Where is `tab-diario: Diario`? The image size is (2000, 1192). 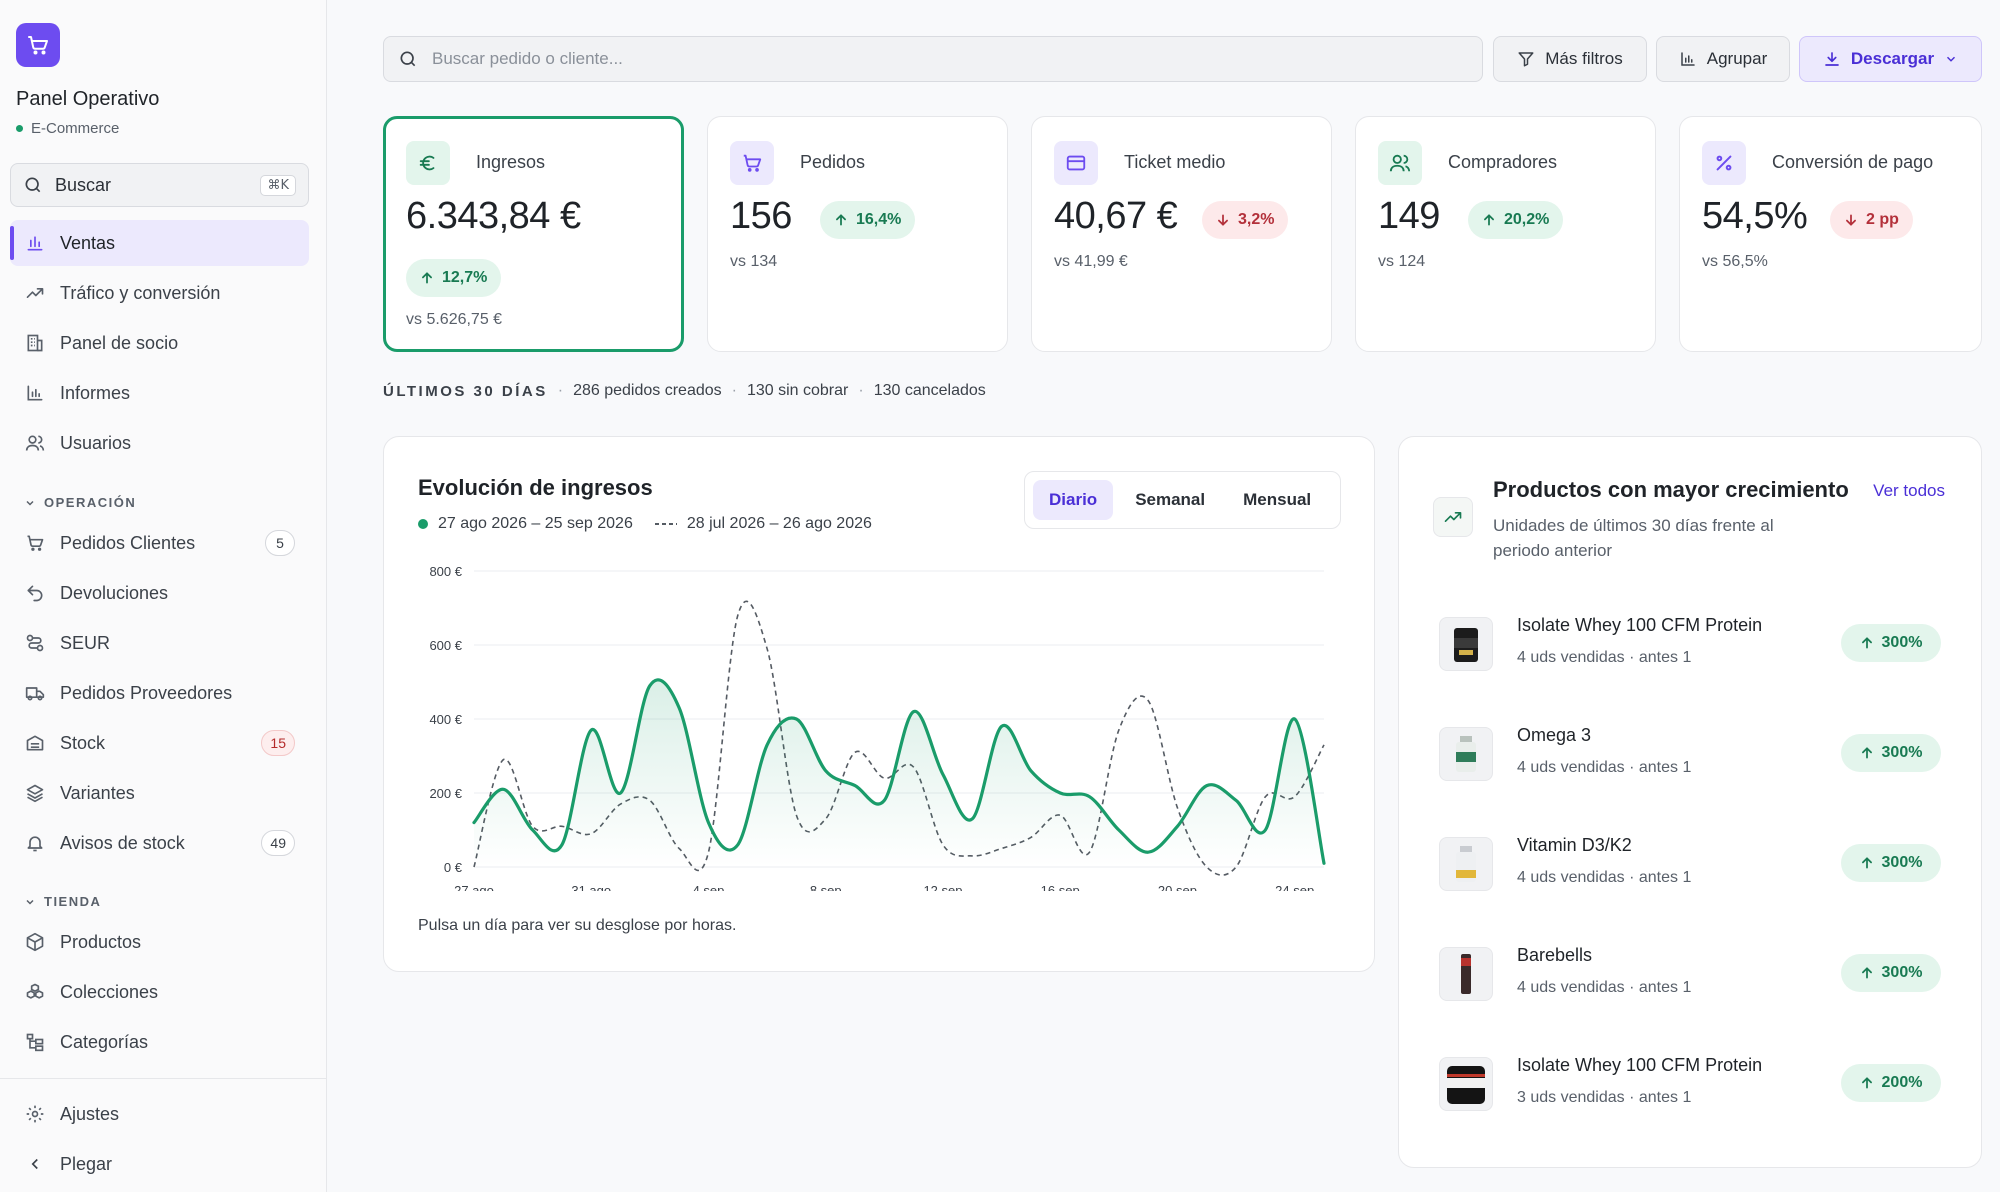 tab-diario: Diario is located at coordinates (1073, 500).